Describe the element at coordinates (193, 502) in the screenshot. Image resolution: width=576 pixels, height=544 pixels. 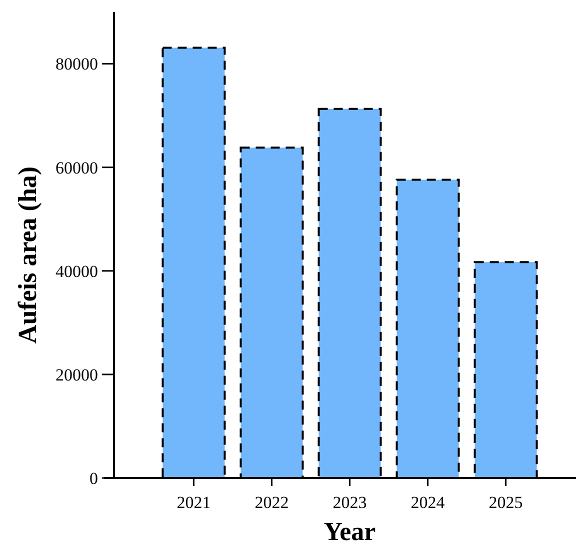
I see `x-tick-label: 2021` at that location.